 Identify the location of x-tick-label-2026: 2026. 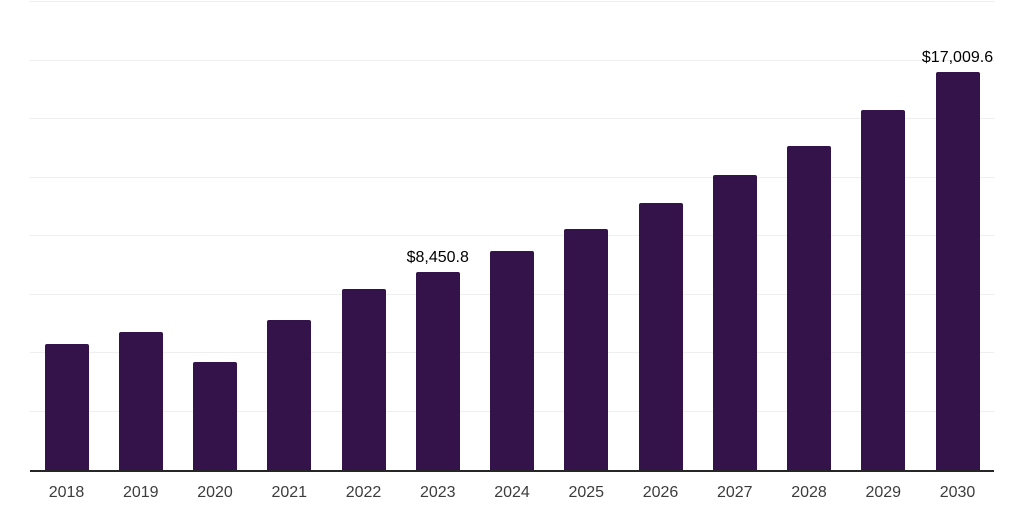
(660, 492).